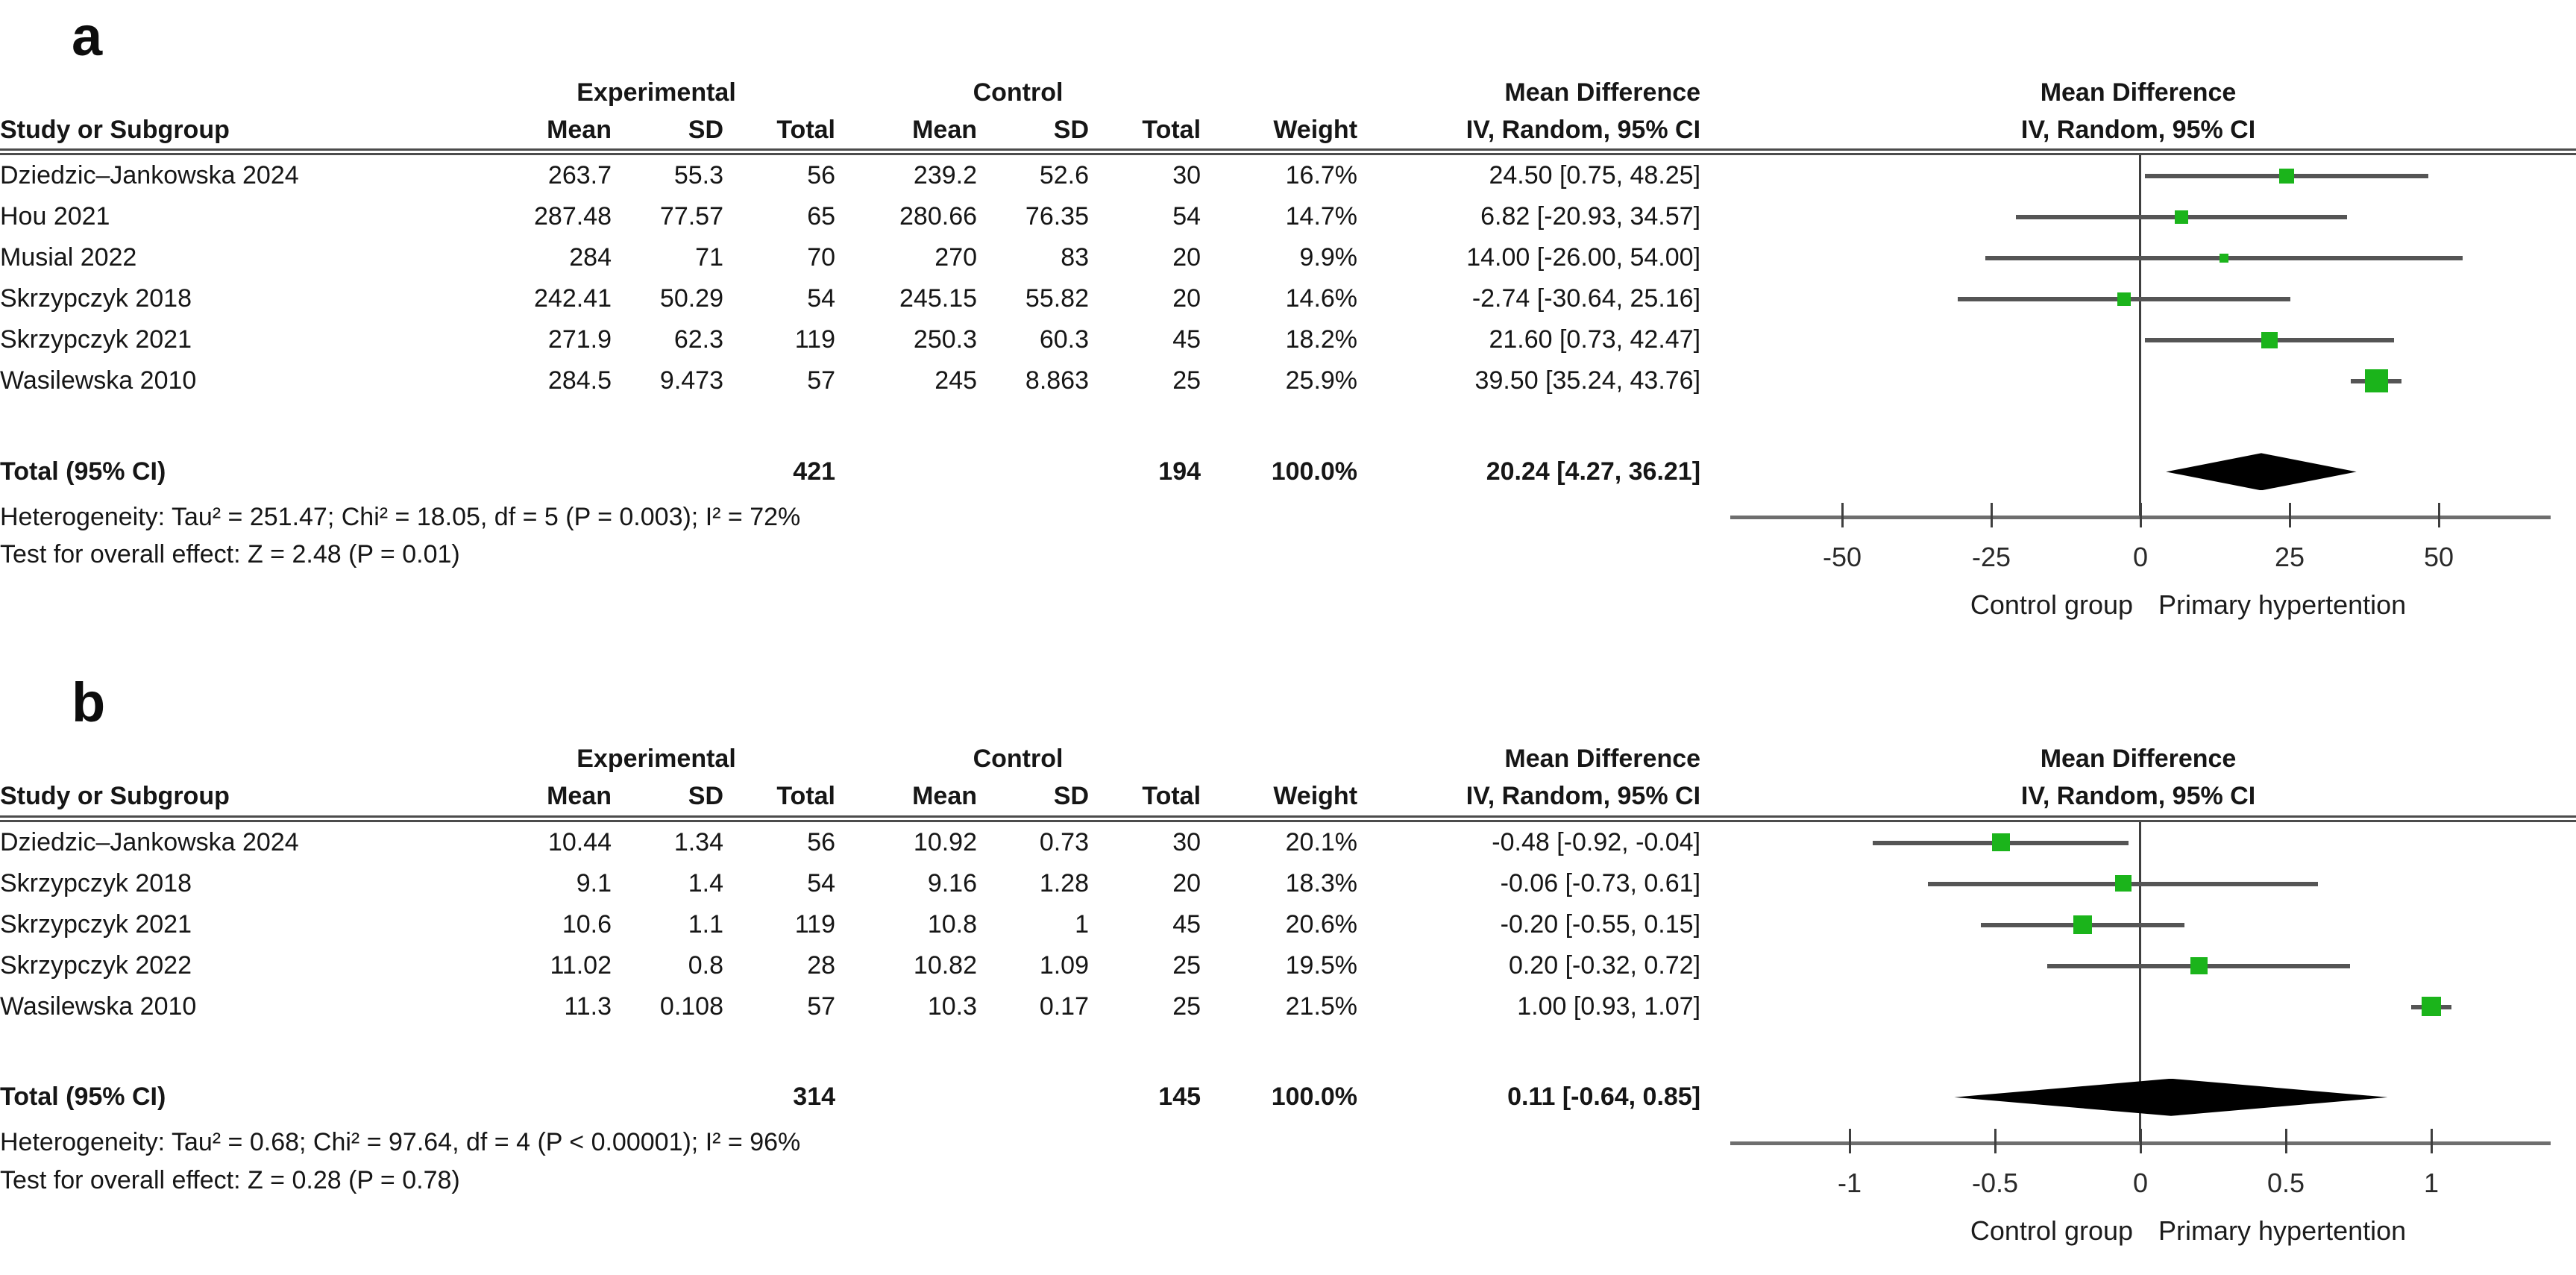 The image size is (2576, 1275). I want to click on header-rule-row, so click(1288, 152).